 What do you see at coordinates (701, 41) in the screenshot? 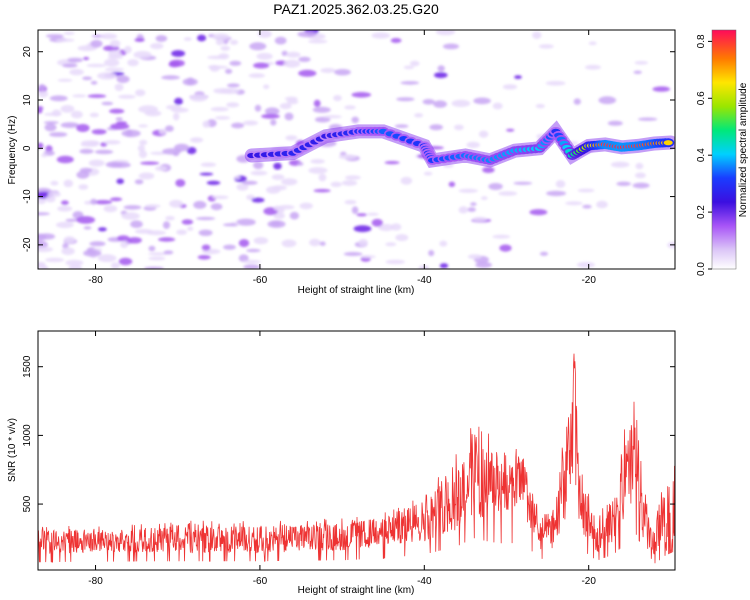
I see `colorbar-tick-label: 0.8` at bounding box center [701, 41].